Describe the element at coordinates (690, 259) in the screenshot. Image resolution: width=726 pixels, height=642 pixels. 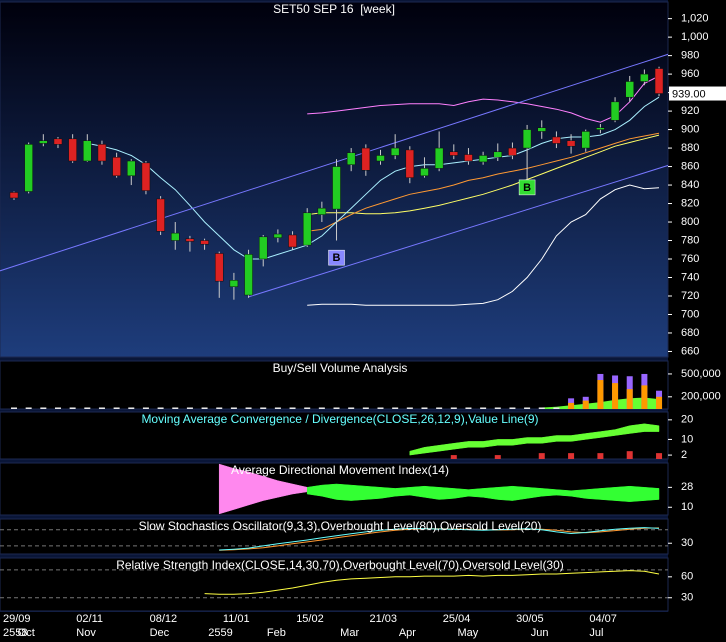
I see `y-tick-label: 760` at that location.